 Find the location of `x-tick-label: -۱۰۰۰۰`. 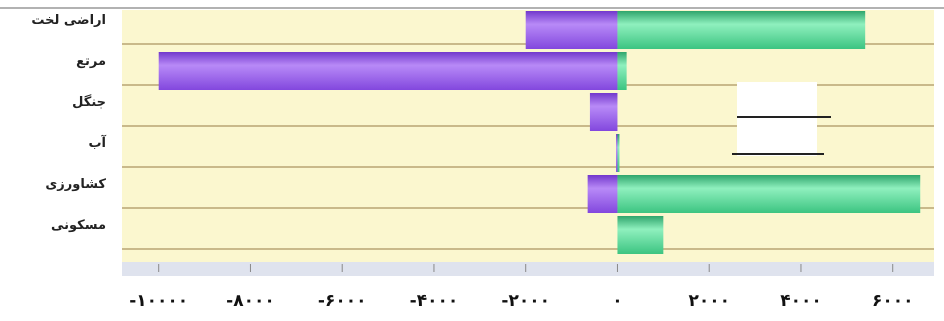

x-tick-label: -۱۰۰۰۰ is located at coordinates (158, 301).